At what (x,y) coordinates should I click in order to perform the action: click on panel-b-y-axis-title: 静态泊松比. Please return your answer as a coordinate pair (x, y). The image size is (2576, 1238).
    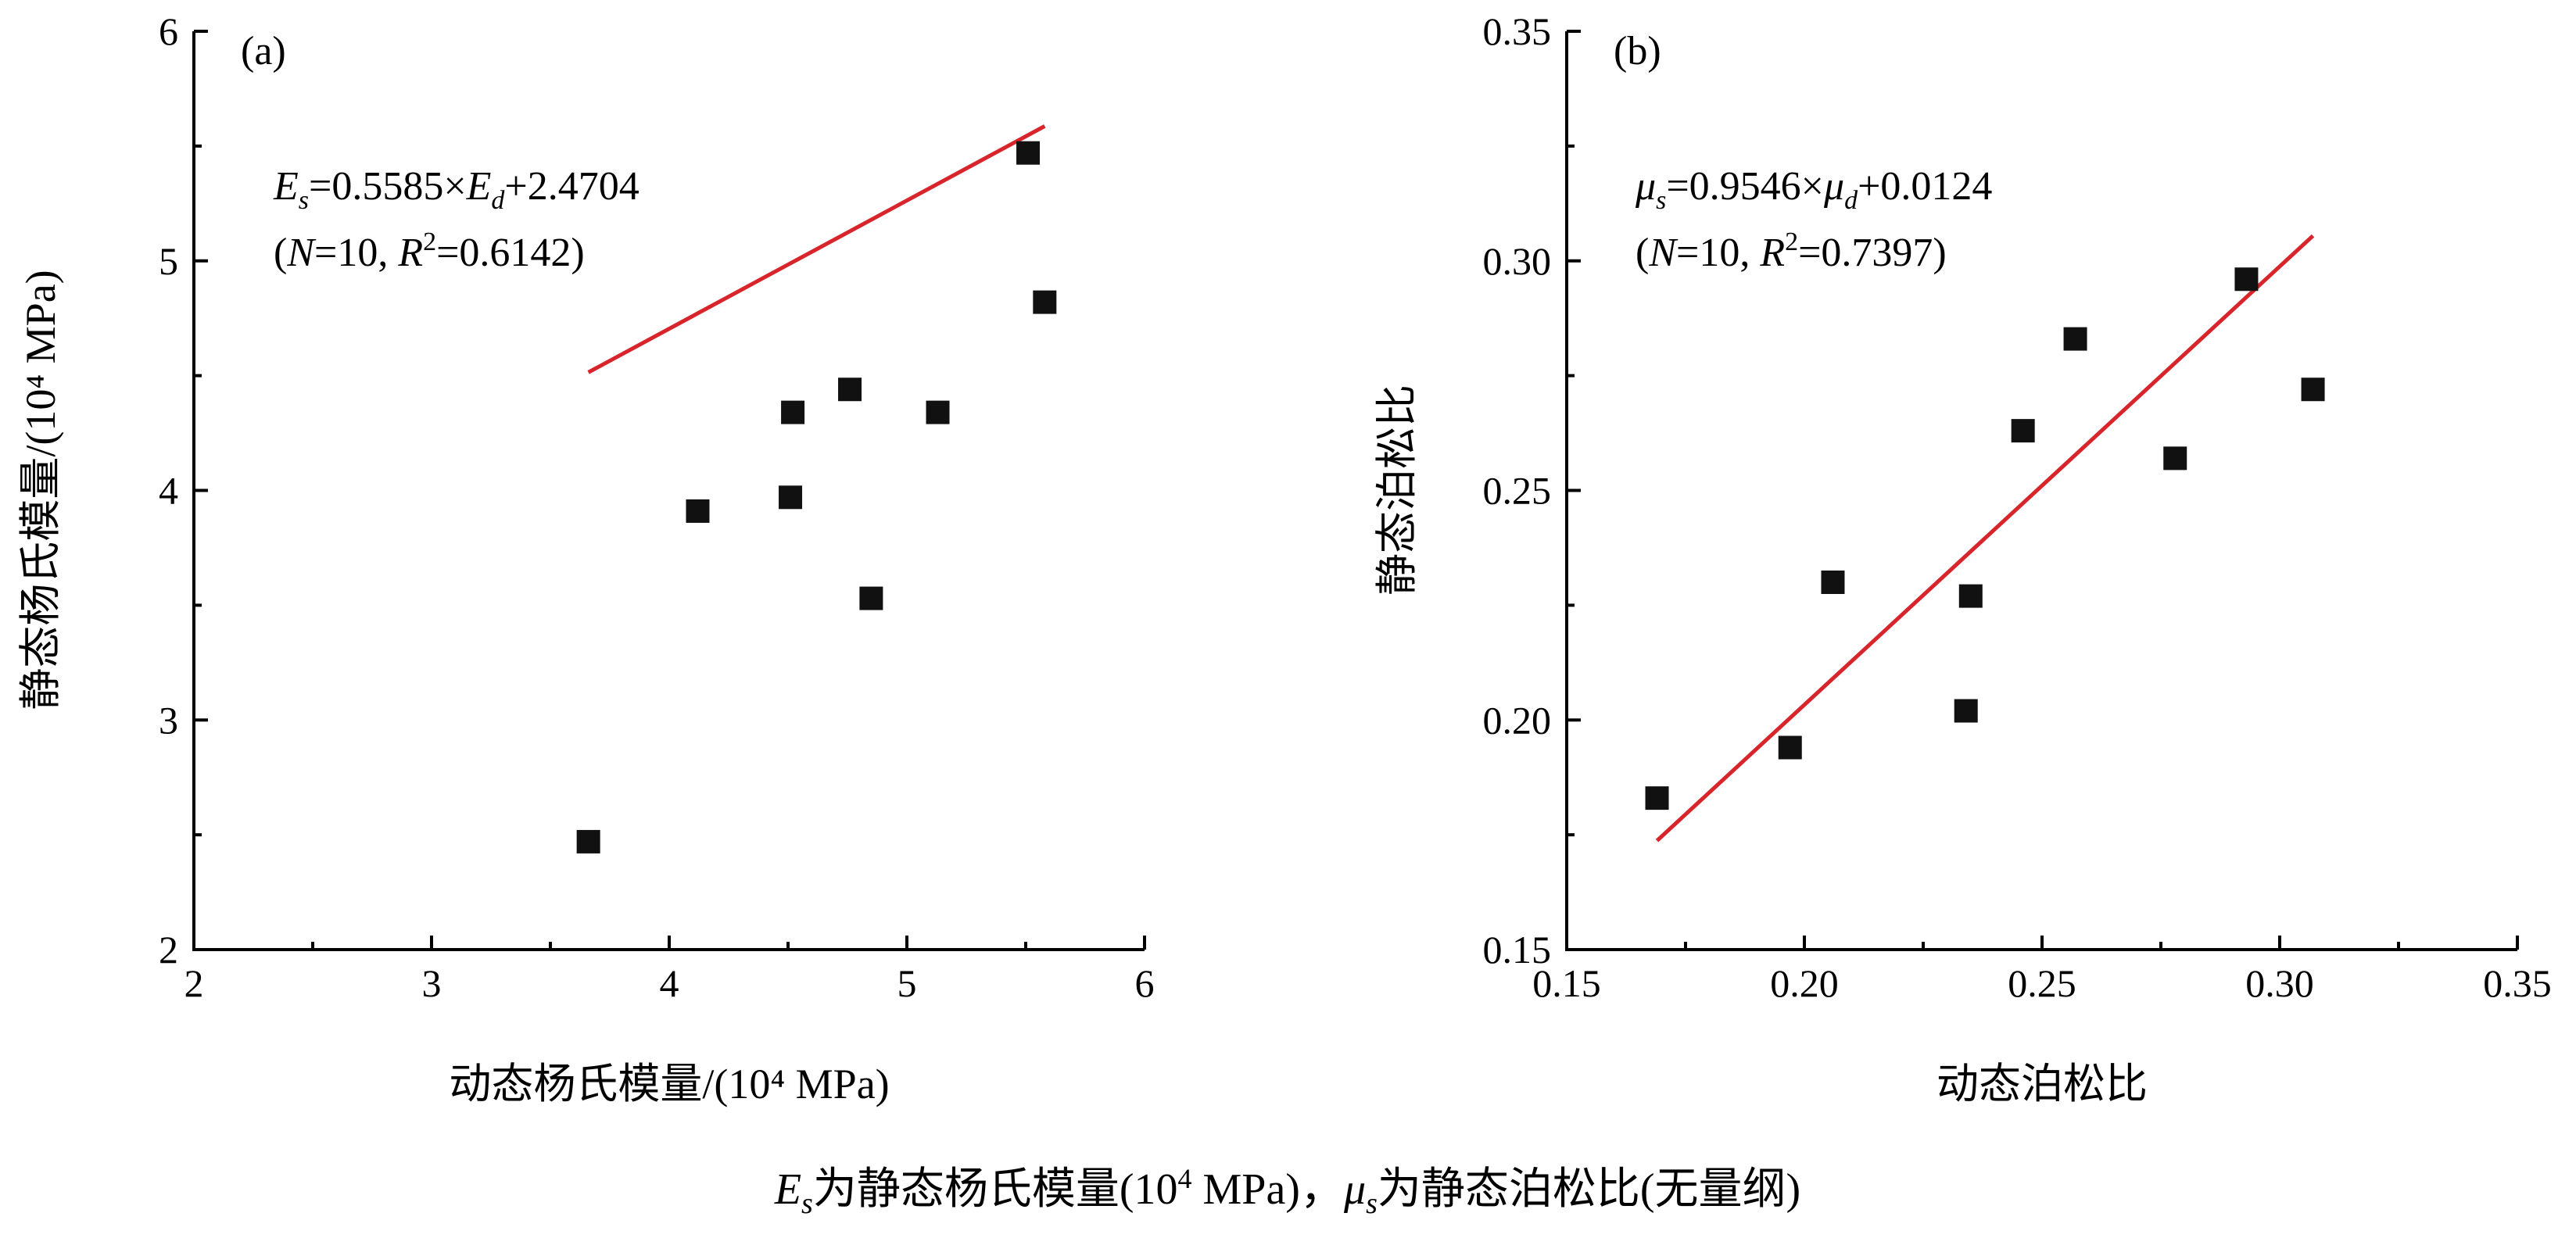
    Looking at the image, I should click on (1397, 490).